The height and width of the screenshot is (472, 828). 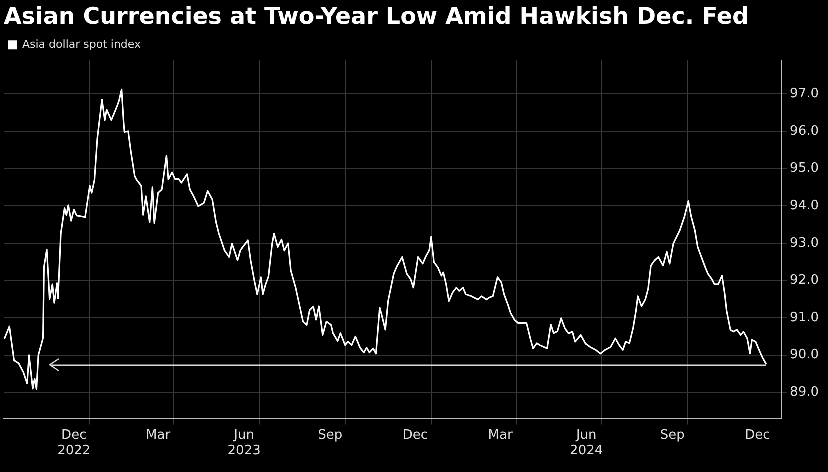 I want to click on x-tick-label: Jun 2024, so click(x=587, y=443).